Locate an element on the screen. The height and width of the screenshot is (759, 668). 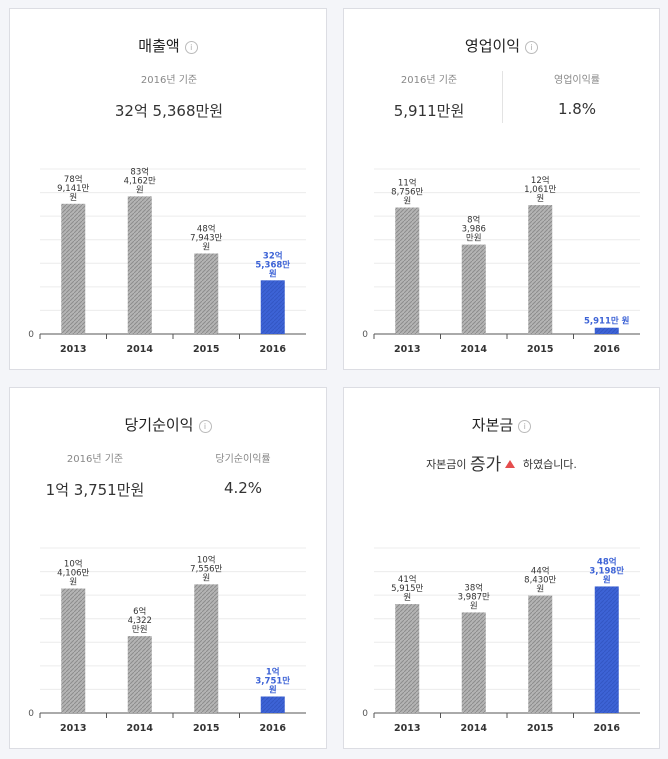
summary-value: 5,911만원 is located at coordinates (429, 111).